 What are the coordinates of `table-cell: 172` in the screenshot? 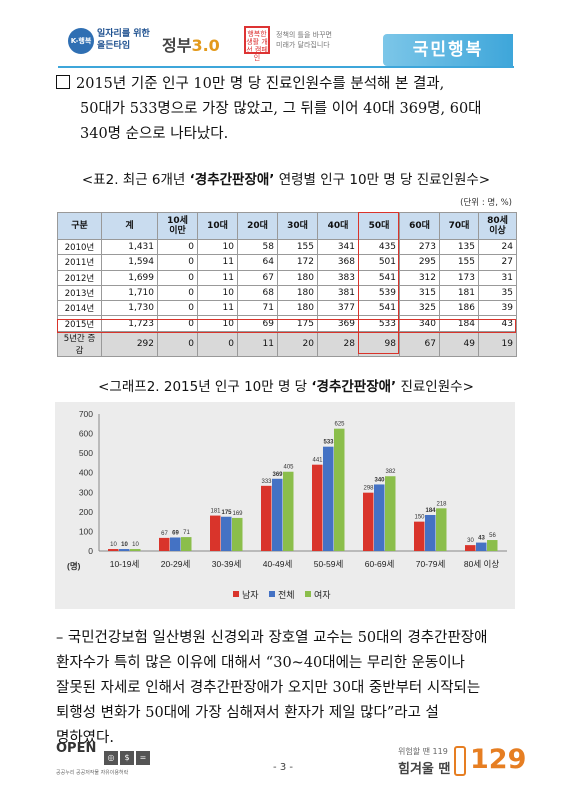 It's located at (297, 262).